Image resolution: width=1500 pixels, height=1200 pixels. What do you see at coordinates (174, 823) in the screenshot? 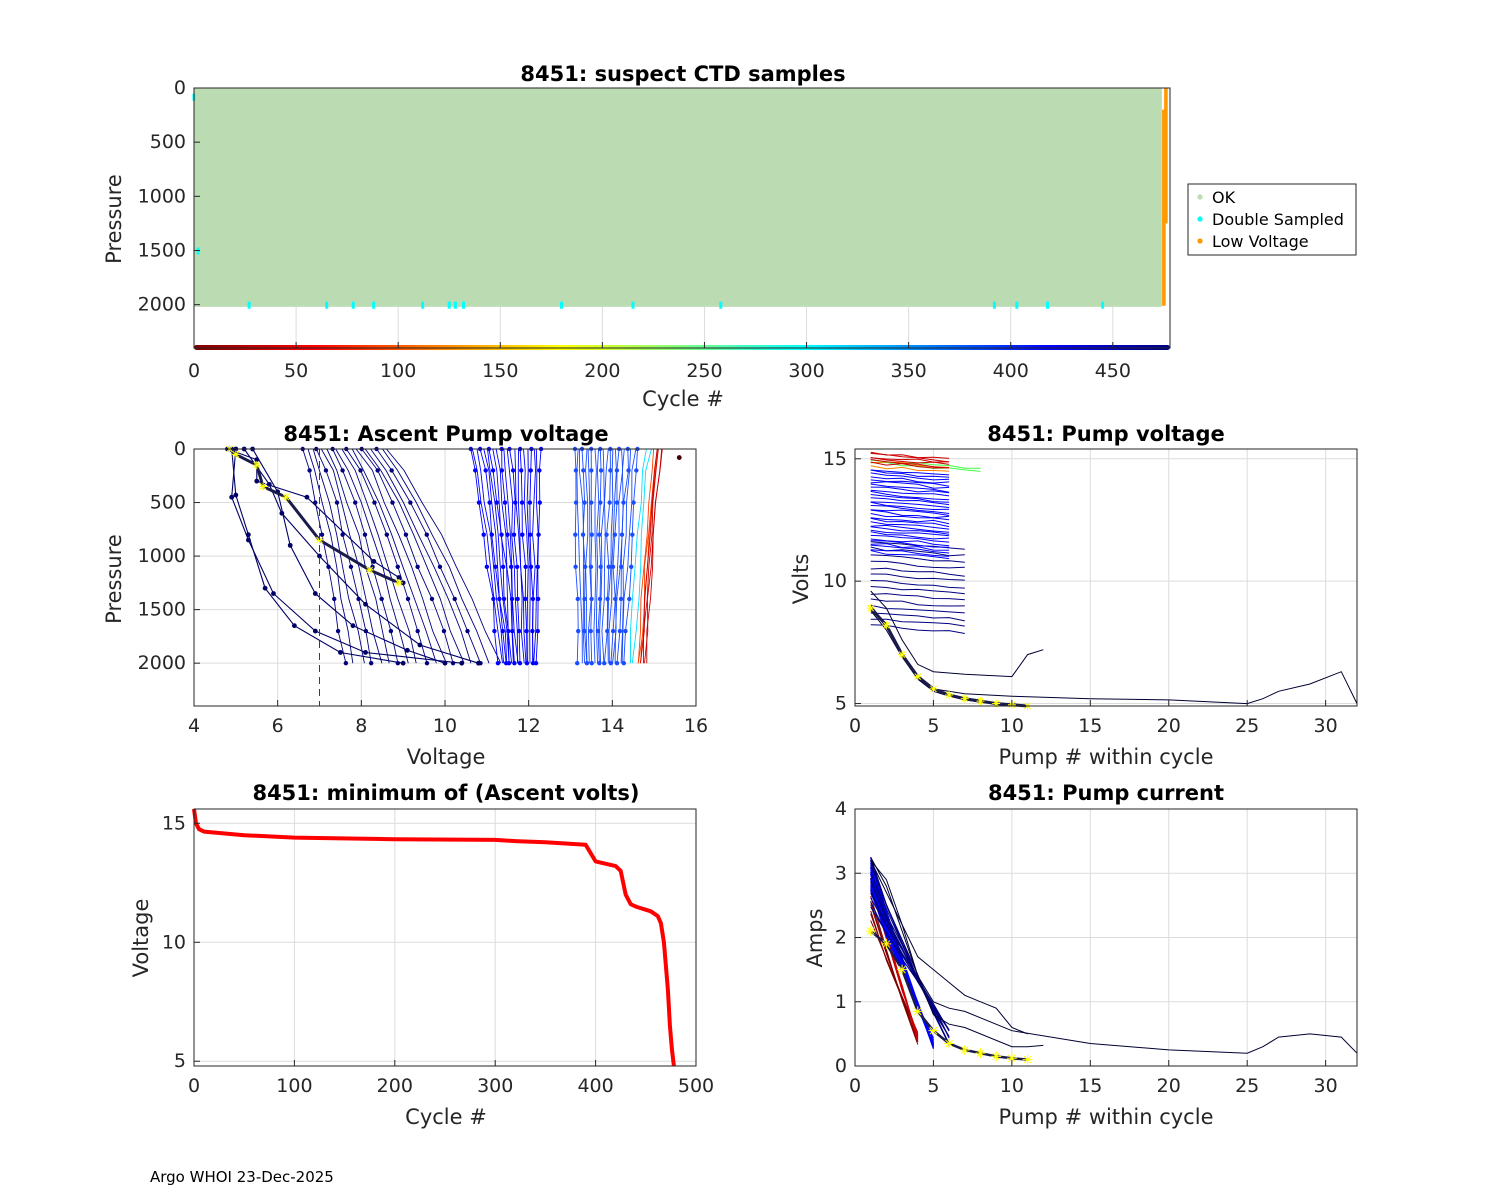
I see `minimum-volts-y-tick-label: 15` at bounding box center [174, 823].